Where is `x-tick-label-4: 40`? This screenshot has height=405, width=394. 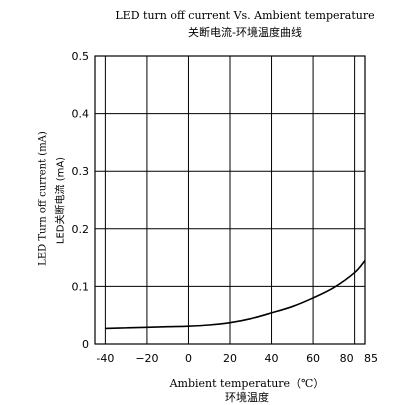 x-tick-label-4: 40 is located at coordinates (272, 358).